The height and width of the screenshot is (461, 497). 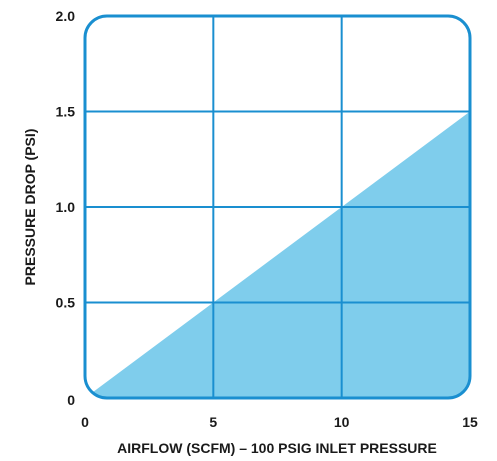 I want to click on y-axis-ticks: 0 0.5 1.0 1.5 2.0, so click(x=66, y=208).